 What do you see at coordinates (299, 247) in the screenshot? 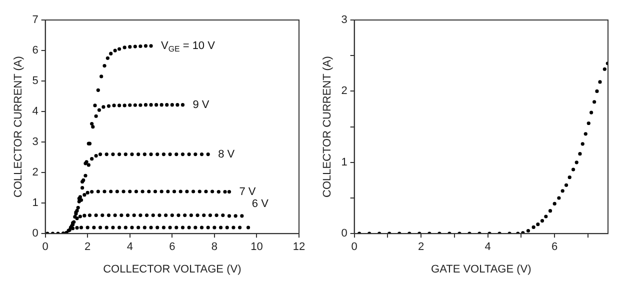
I see `x-tick-label: 12` at bounding box center [299, 247].